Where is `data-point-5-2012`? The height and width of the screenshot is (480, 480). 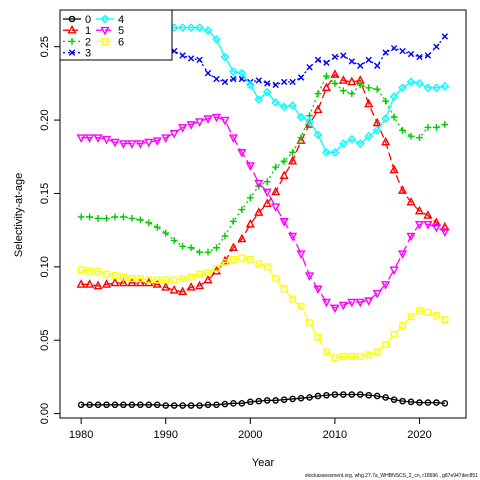 data-point-5-2012 is located at coordinates (352, 303).